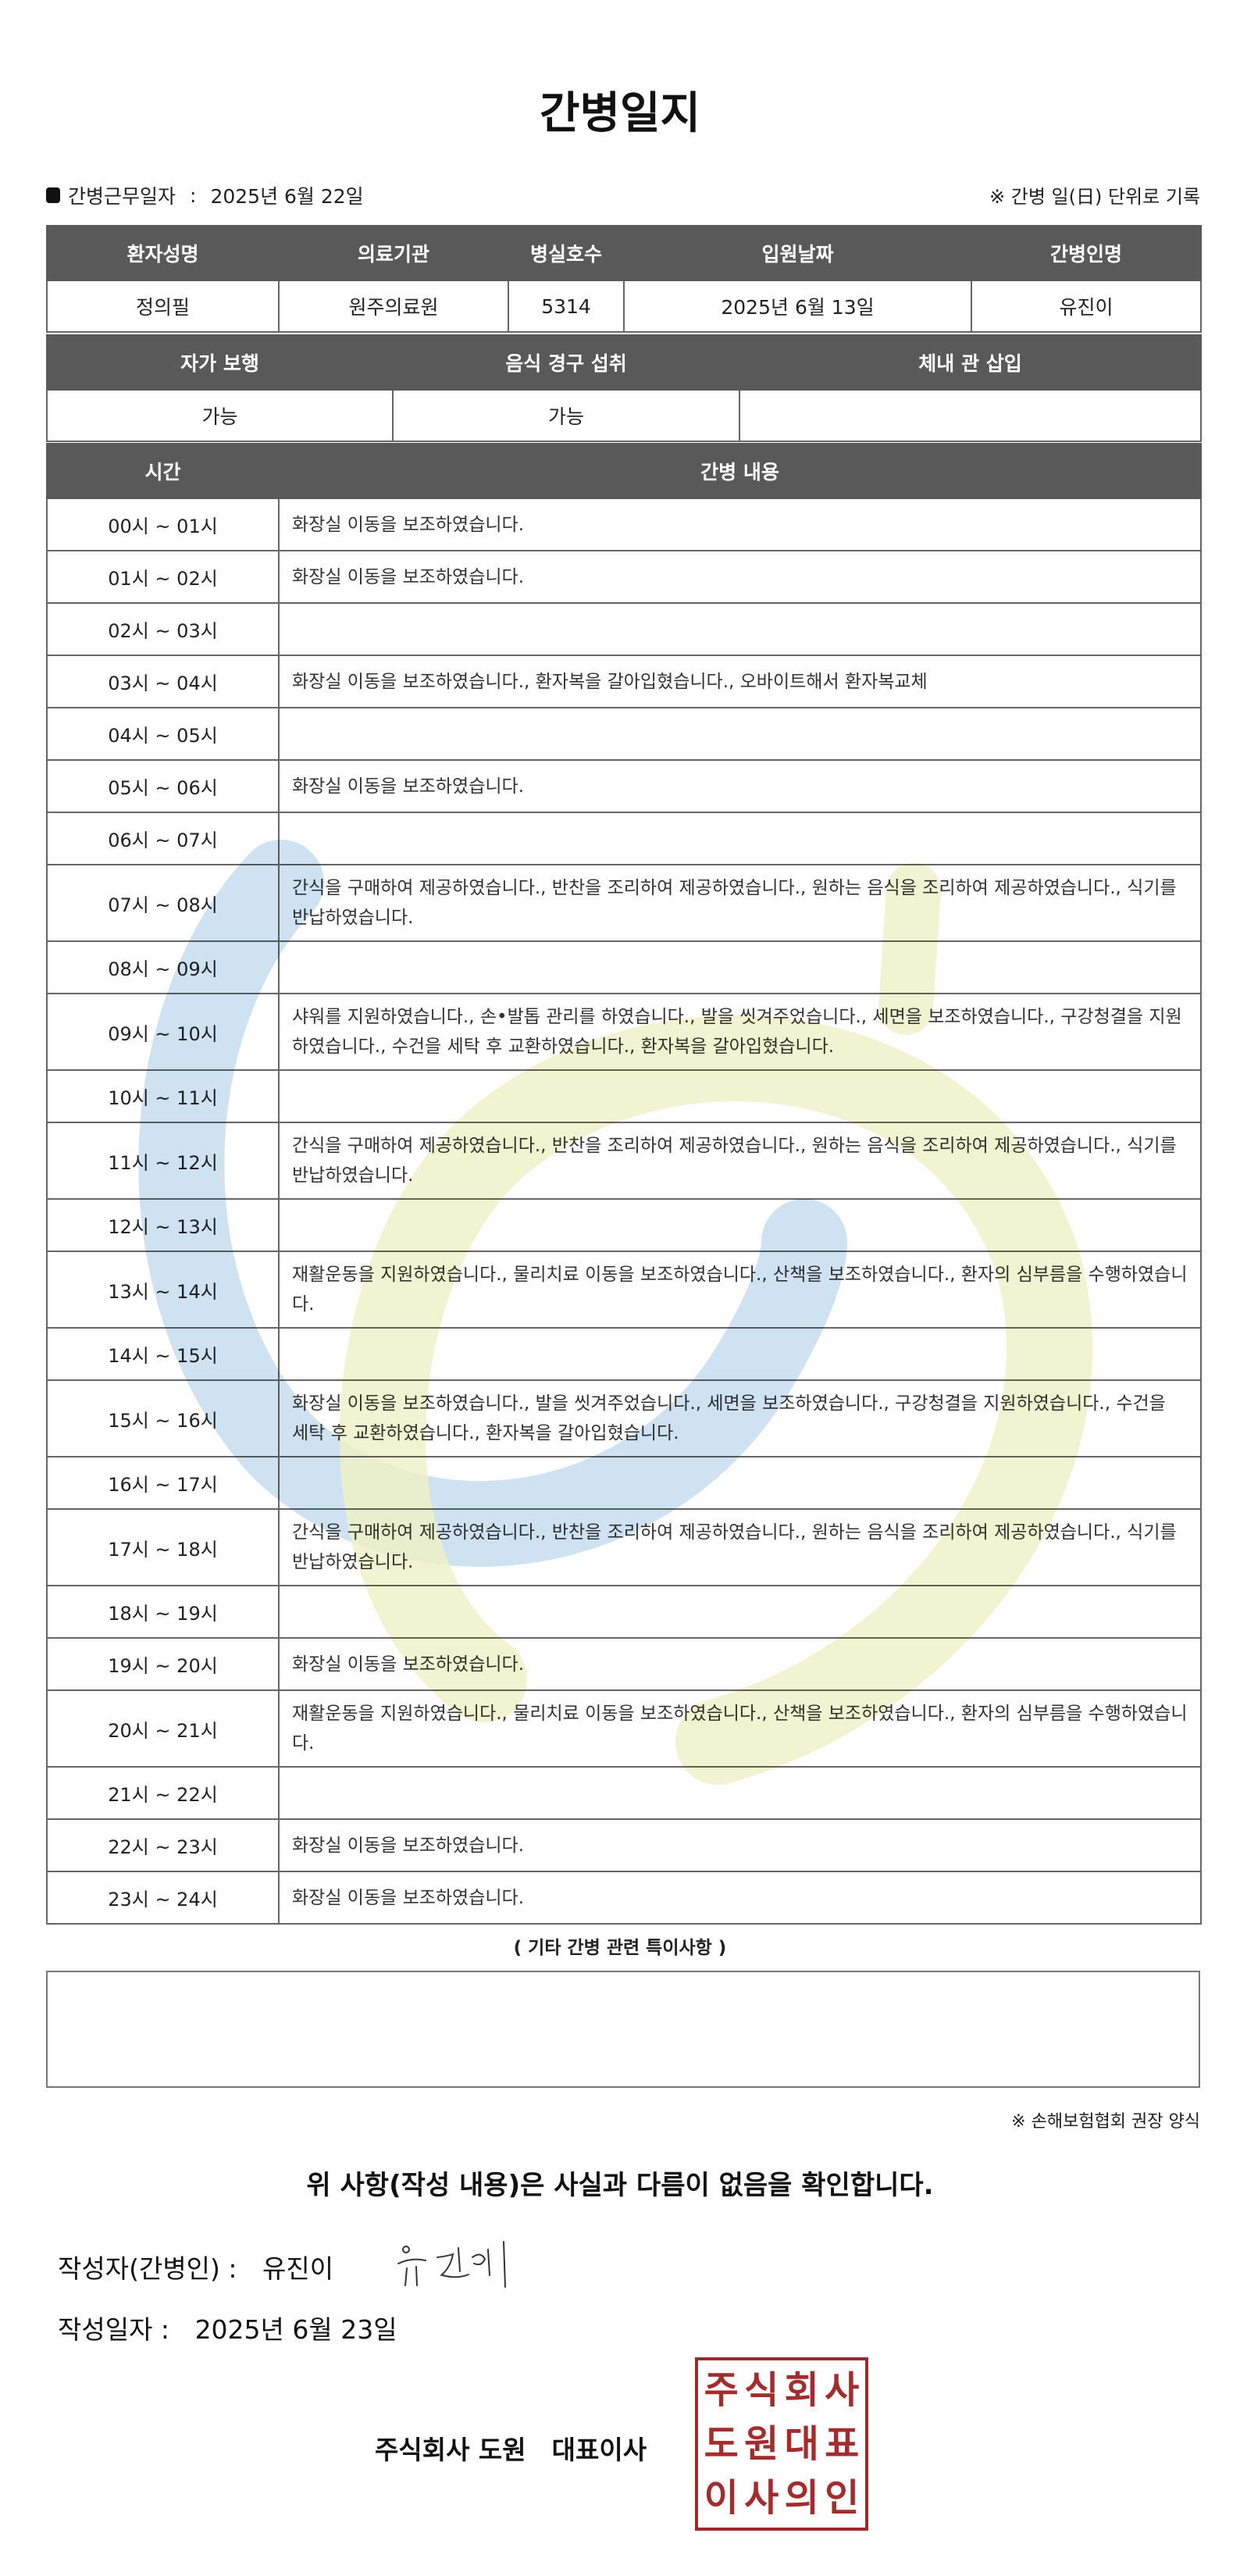  I want to click on walking-status: 가능, so click(220, 415).